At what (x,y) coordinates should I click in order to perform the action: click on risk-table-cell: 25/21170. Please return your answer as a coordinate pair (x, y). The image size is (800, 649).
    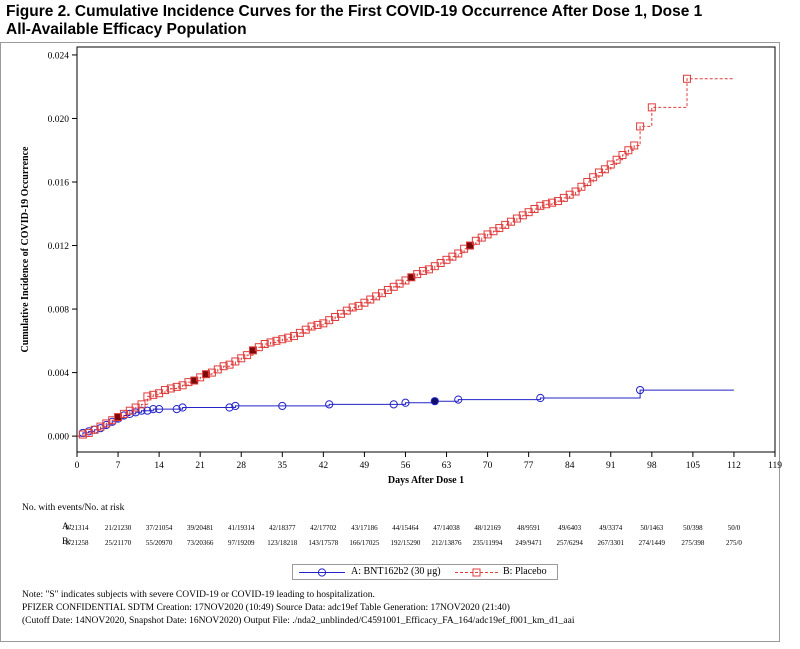
    Looking at the image, I should click on (118, 543).